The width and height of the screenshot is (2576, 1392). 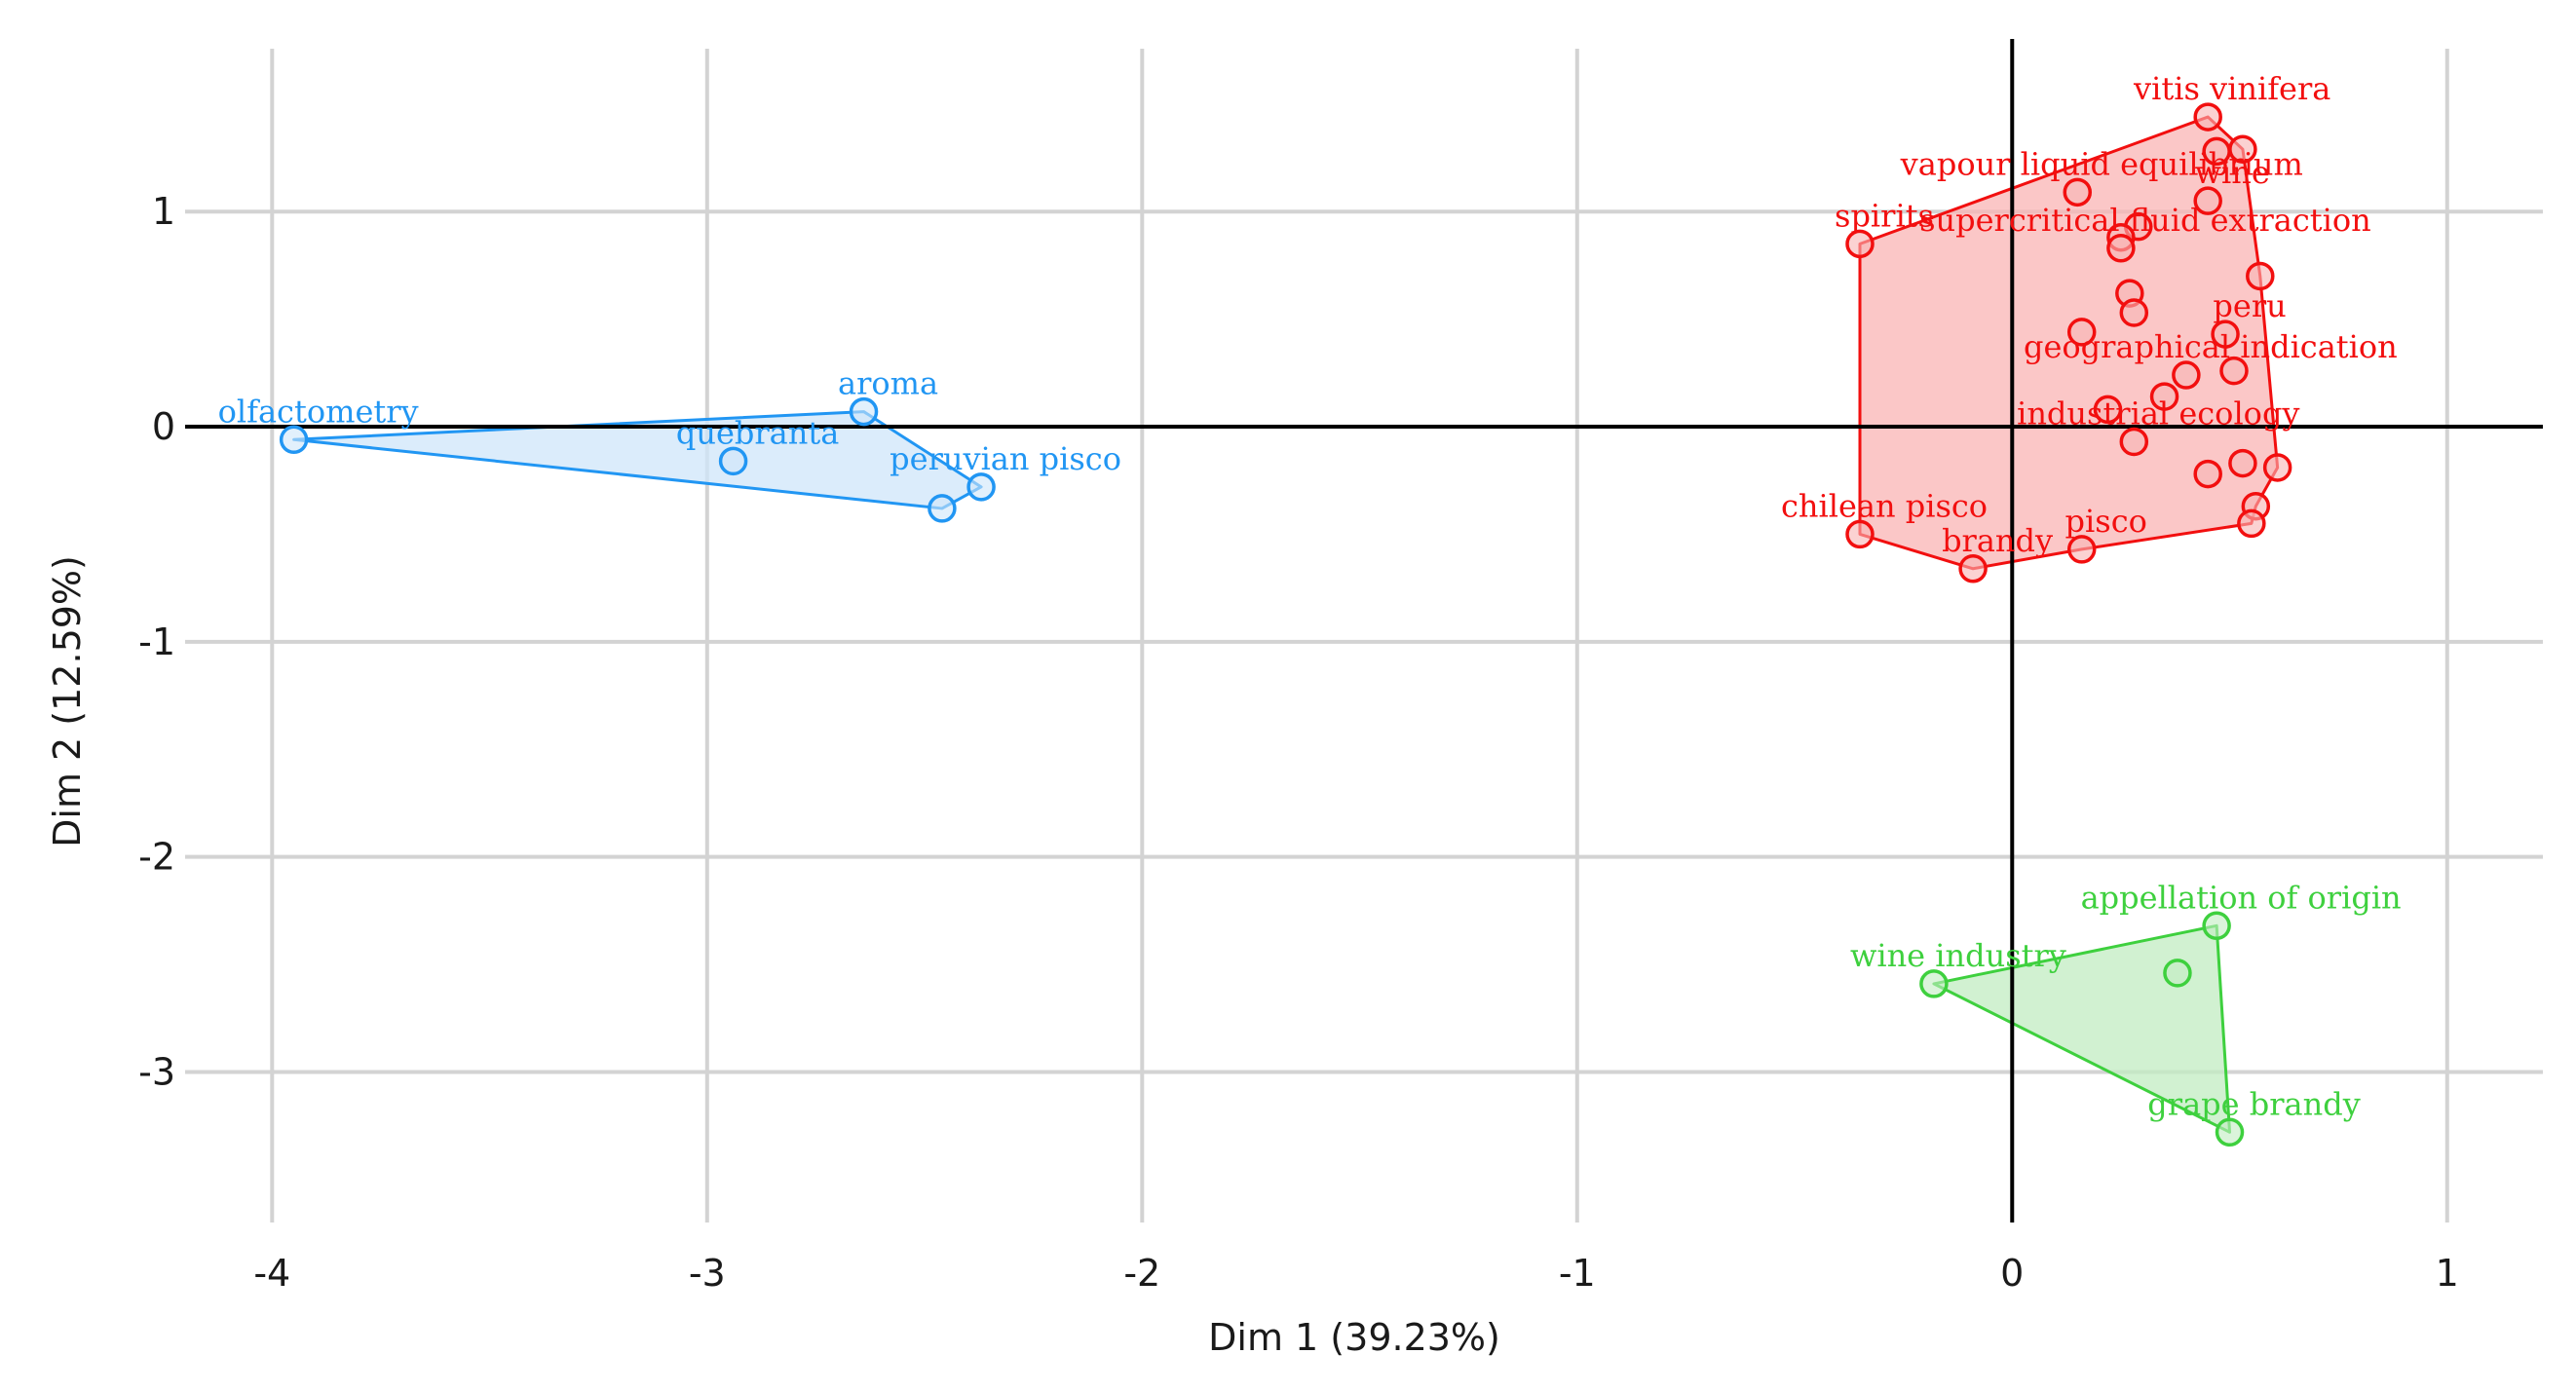 I want to click on point-label: quebranta, so click(x=757, y=432).